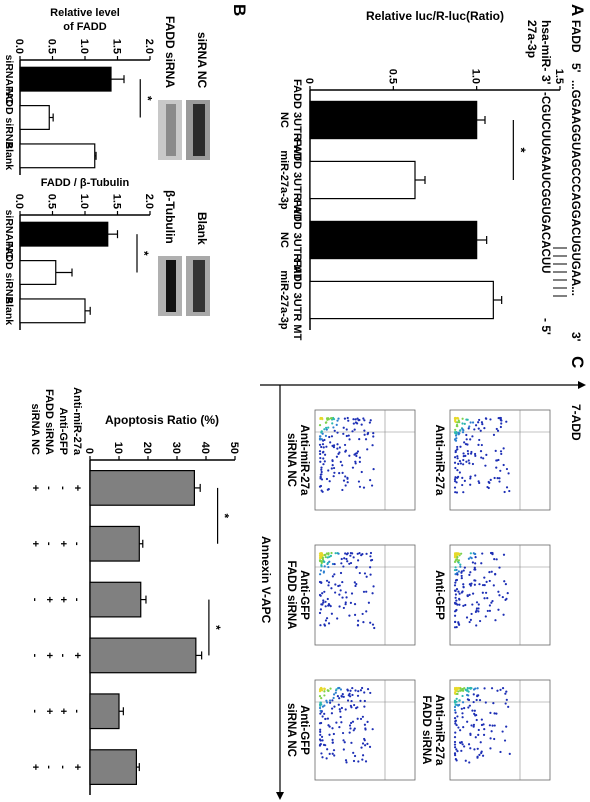  Describe the element at coordinates (9, 235) in the screenshot. I see `x-tick-label: siRNA NC` at that location.